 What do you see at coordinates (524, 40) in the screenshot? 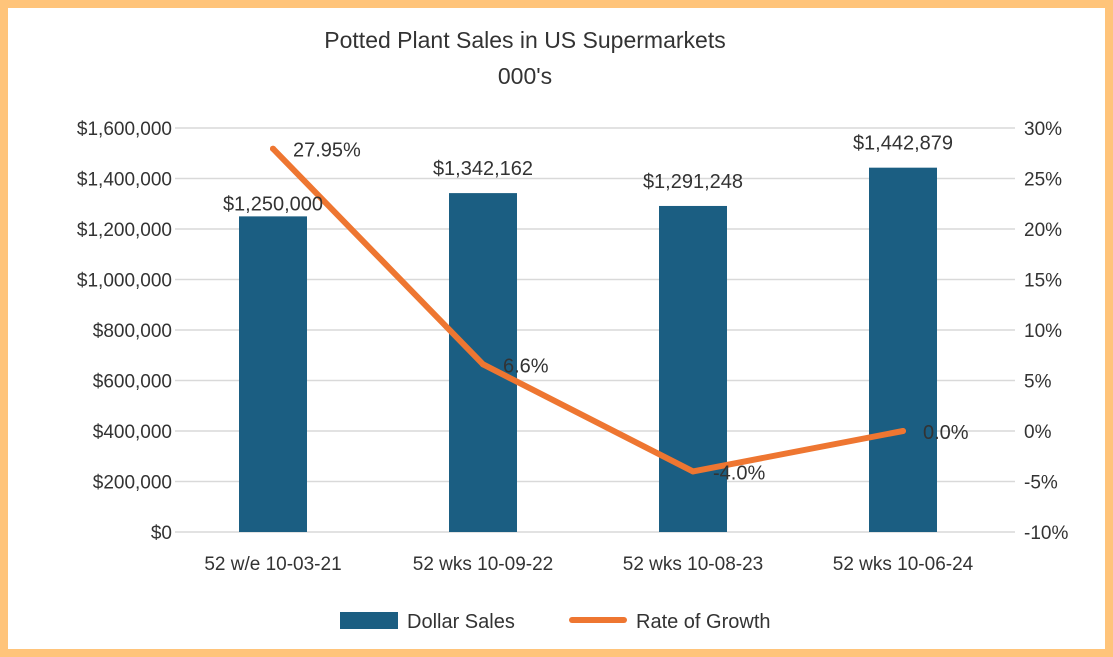
I see `chart-title: Potted Plant Sales in US Supermarkets` at bounding box center [524, 40].